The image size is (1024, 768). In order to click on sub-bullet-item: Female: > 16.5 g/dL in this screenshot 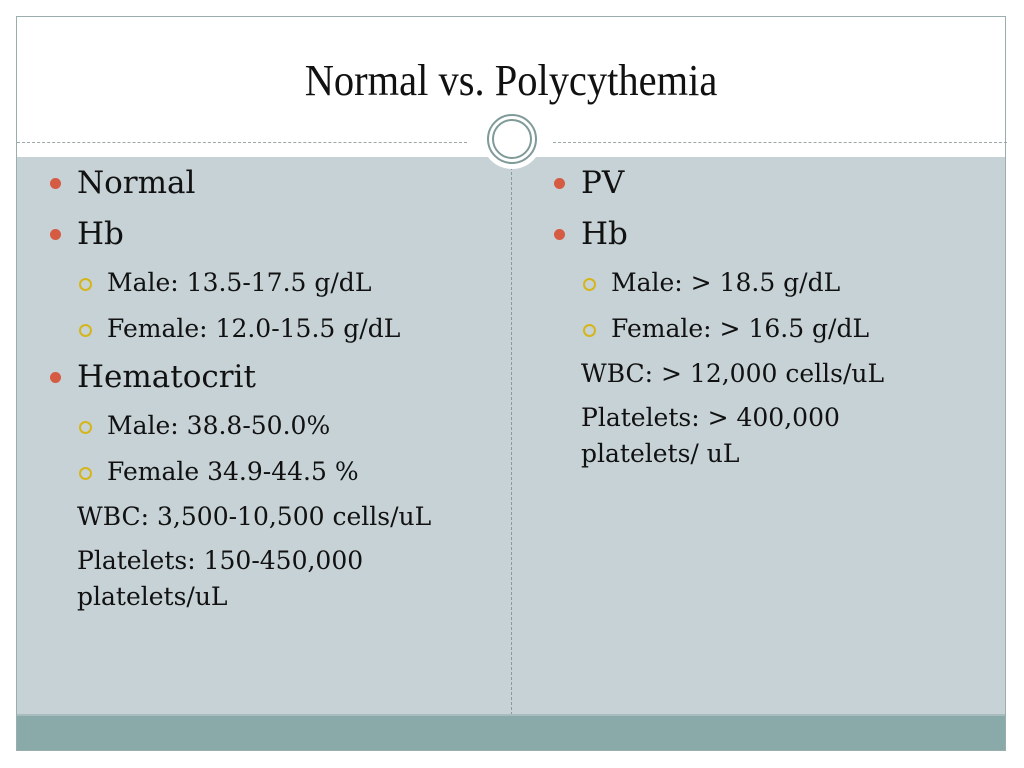, I will do `click(764, 333)`.